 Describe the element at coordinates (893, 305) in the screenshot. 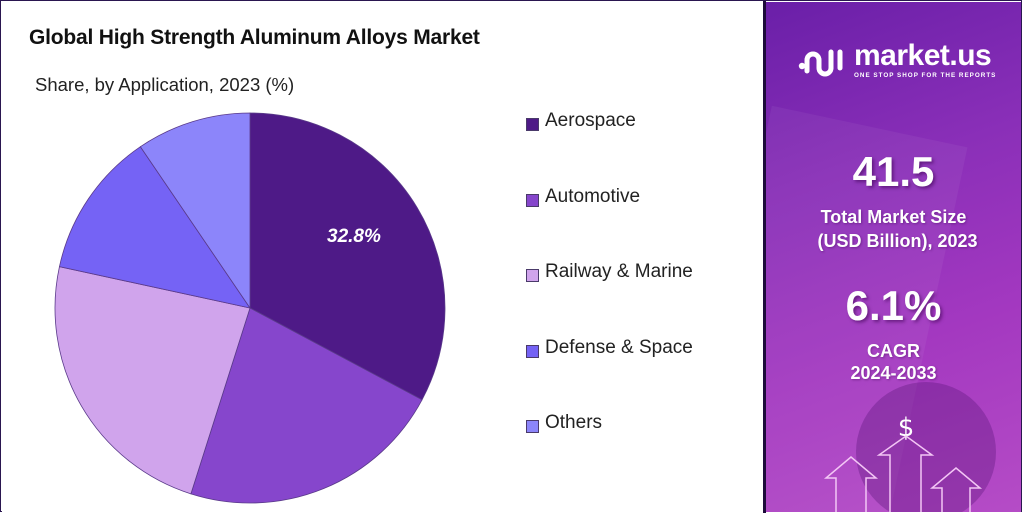

I see `cagr-value: 6.1%` at that location.